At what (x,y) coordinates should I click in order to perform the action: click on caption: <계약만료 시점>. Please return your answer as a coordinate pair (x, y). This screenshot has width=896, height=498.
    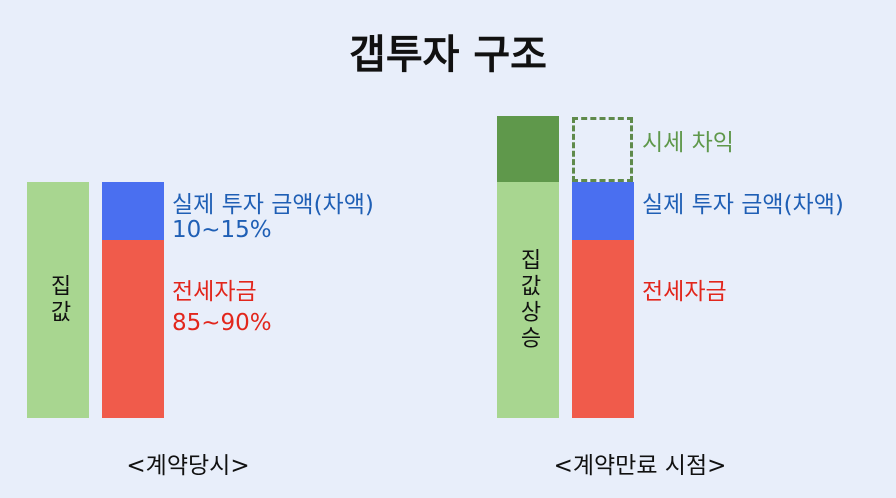
    Looking at the image, I should click on (640, 466).